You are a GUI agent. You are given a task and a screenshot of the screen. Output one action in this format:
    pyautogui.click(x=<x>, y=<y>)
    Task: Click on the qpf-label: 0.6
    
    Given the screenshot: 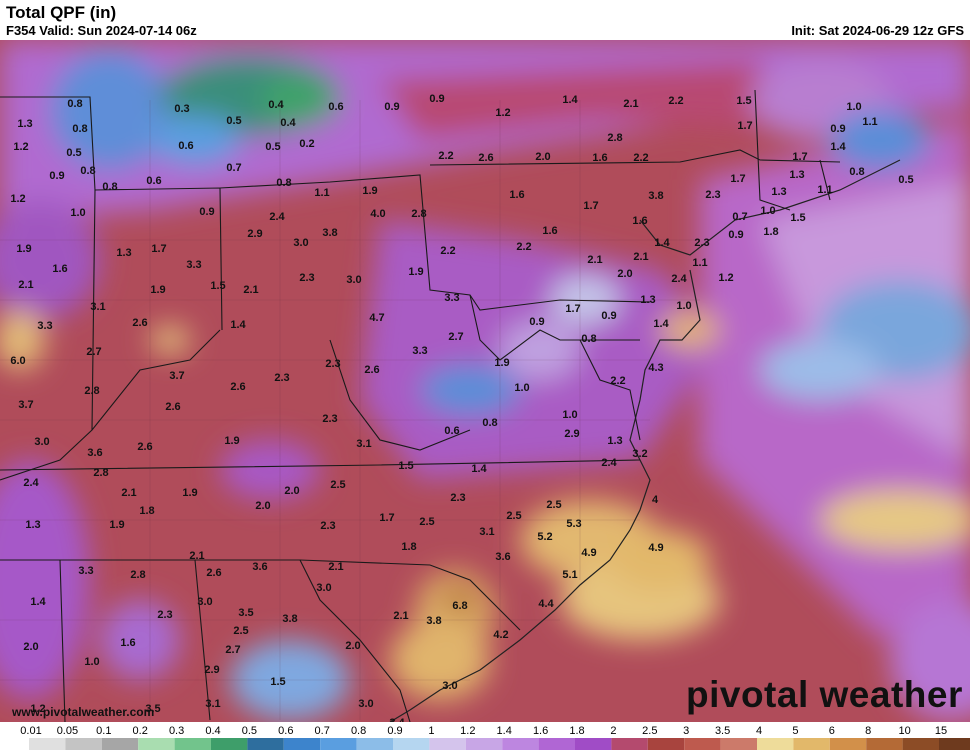 What is the action you would take?
    pyautogui.click(x=451, y=431)
    